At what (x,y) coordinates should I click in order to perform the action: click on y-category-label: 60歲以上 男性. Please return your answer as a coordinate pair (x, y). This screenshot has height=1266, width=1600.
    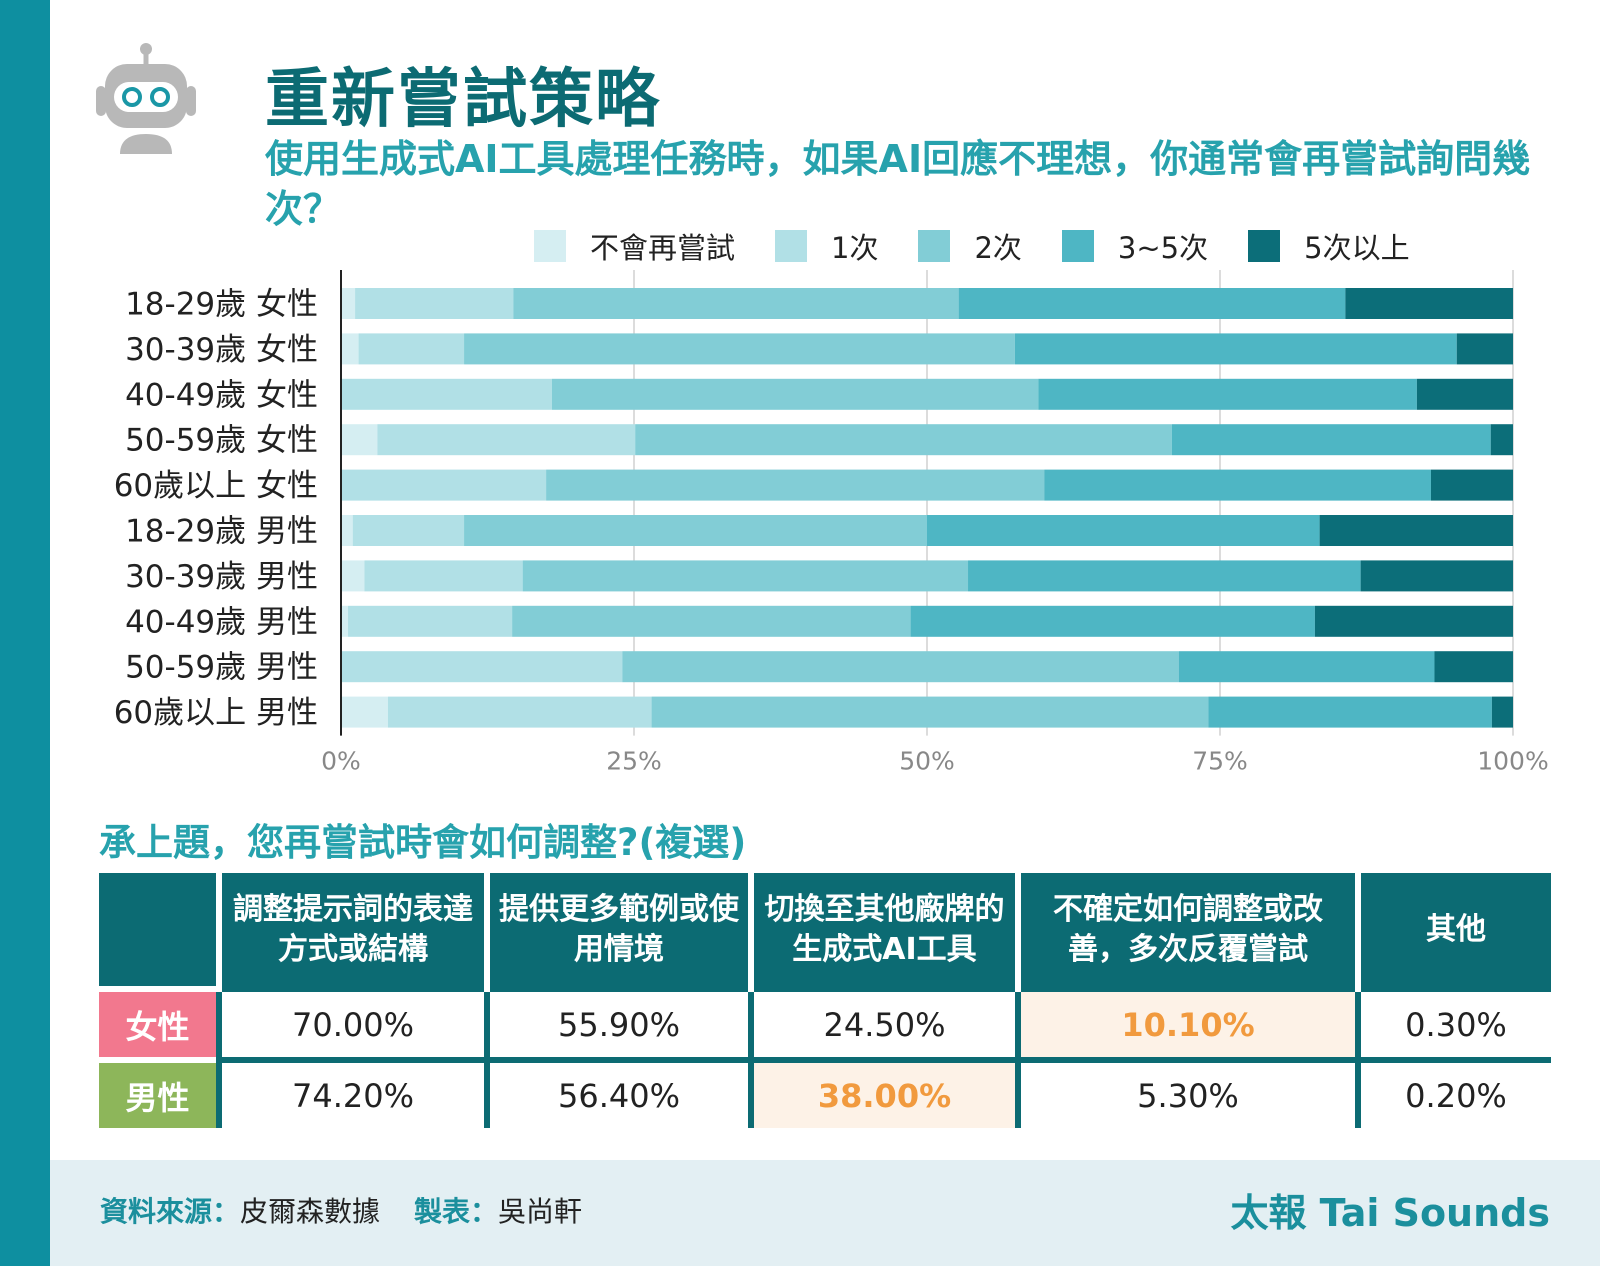
    Looking at the image, I should click on (216, 713).